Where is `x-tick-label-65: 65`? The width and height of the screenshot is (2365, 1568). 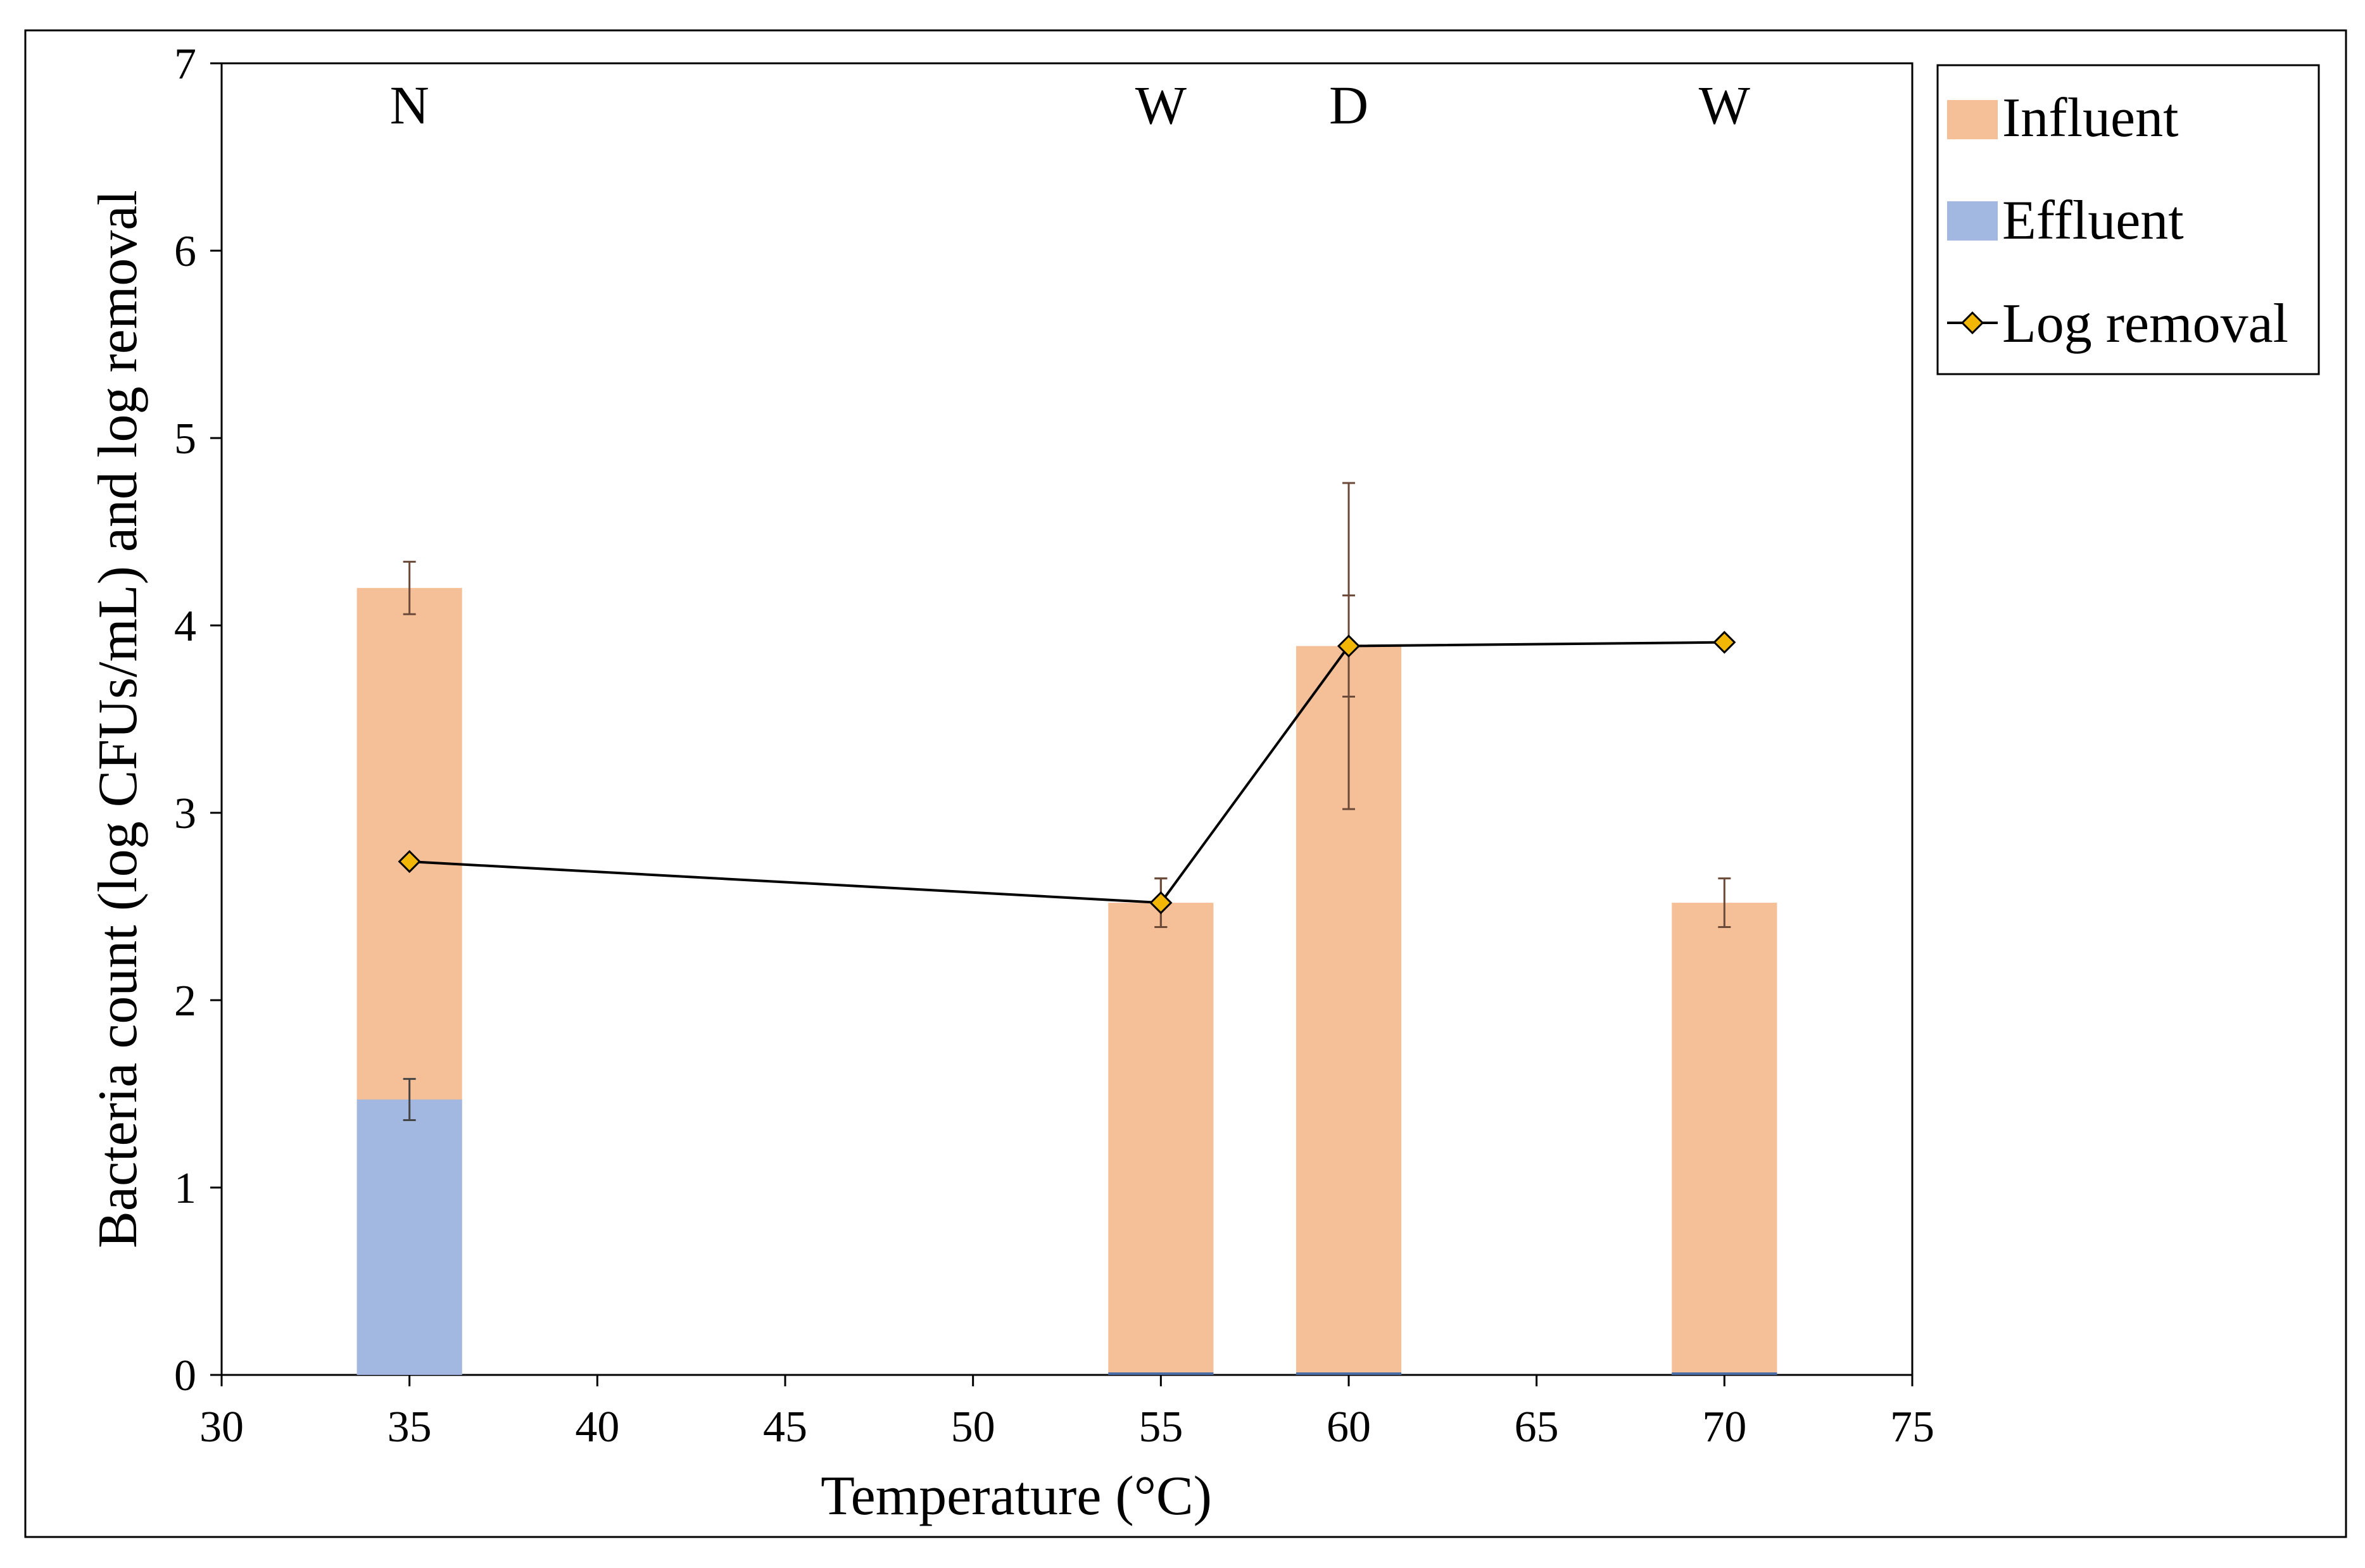
x-tick-label-65: 65 is located at coordinates (1537, 1427).